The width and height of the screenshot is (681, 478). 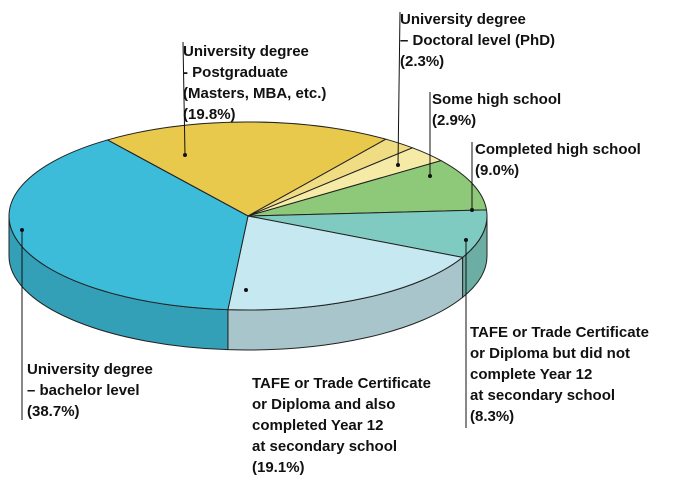 I want to click on slice-label: Completed high school, so click(x=558, y=149).